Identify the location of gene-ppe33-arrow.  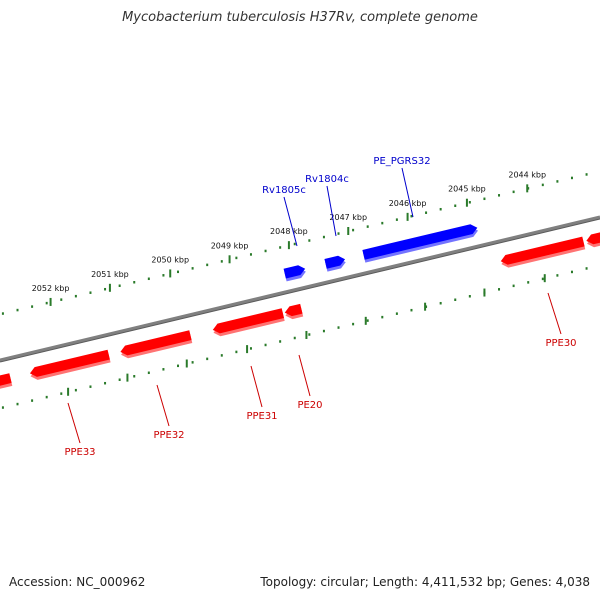
(70, 364).